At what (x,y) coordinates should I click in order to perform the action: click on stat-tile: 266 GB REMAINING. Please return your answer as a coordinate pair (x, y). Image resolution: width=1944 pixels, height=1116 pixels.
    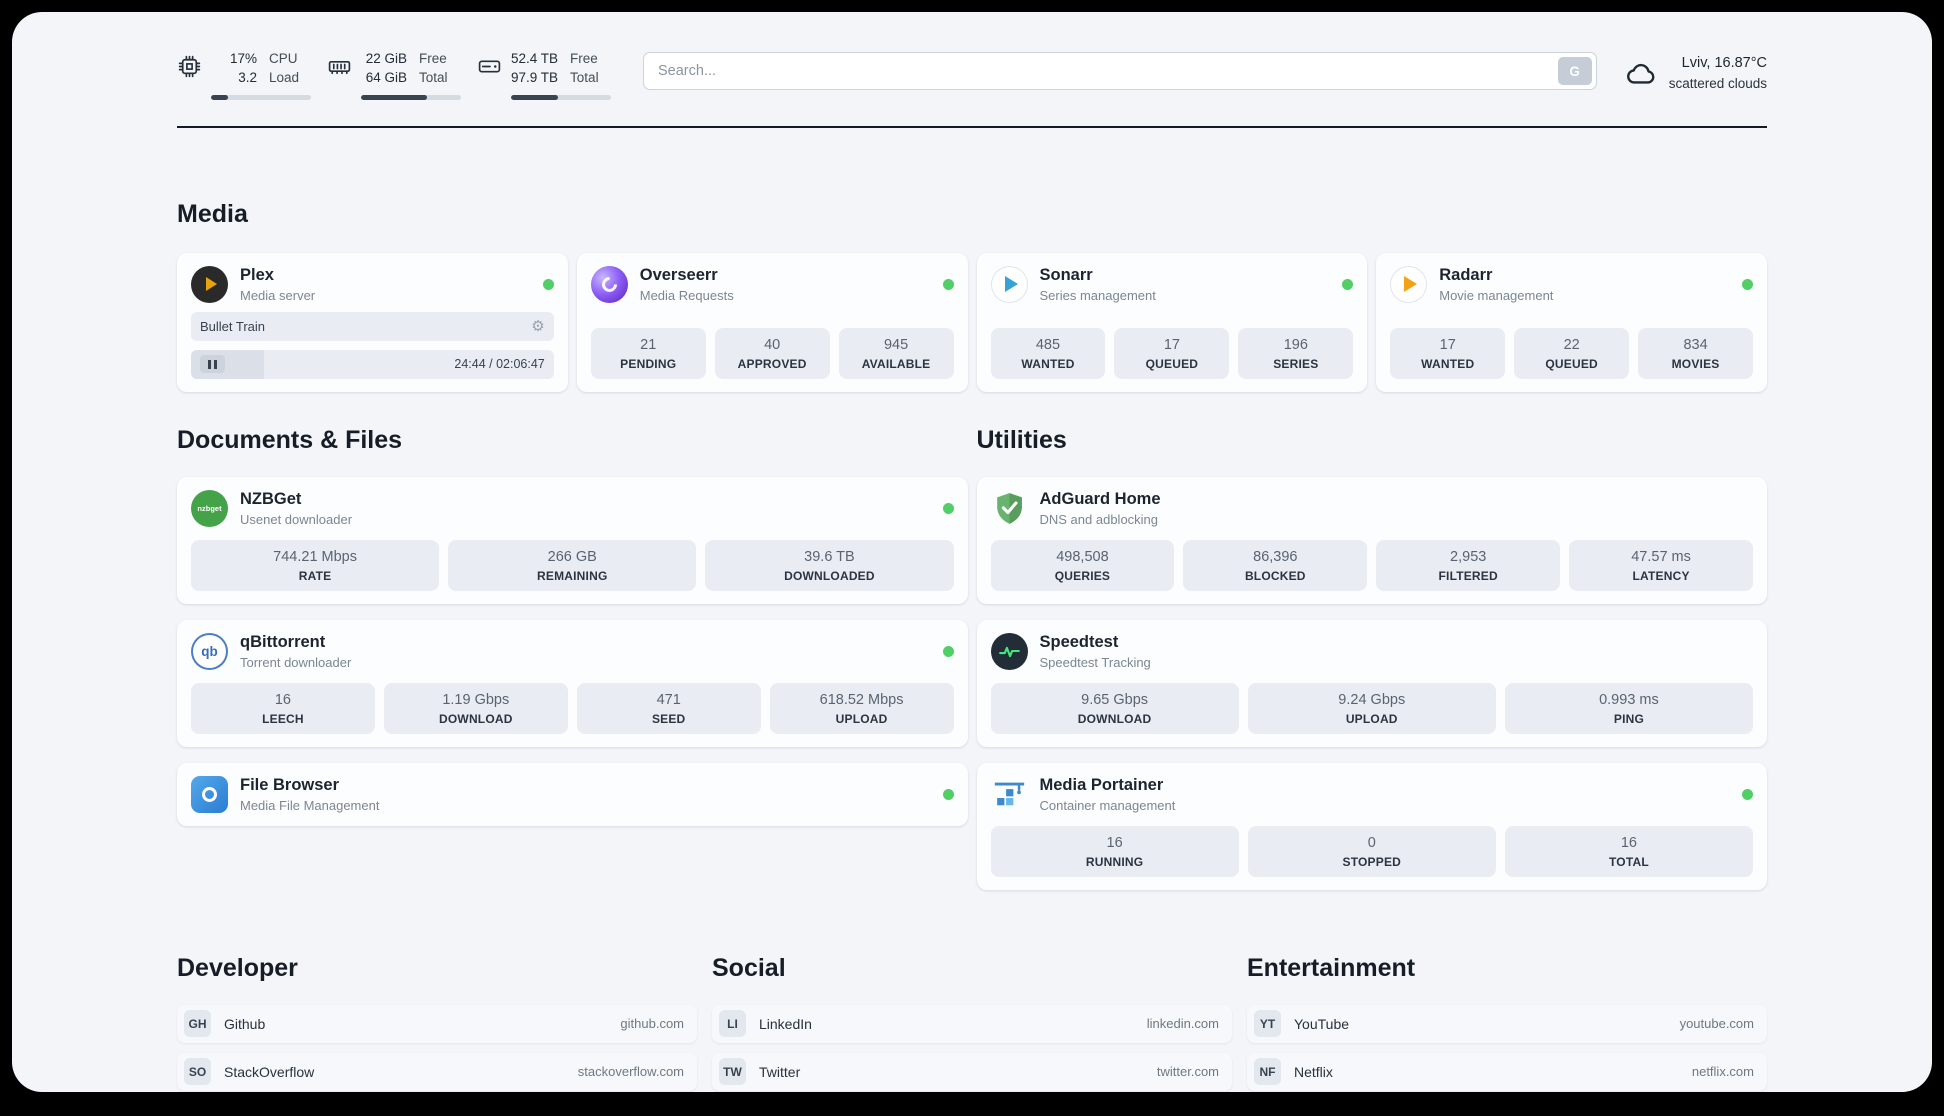
    Looking at the image, I should click on (572, 565).